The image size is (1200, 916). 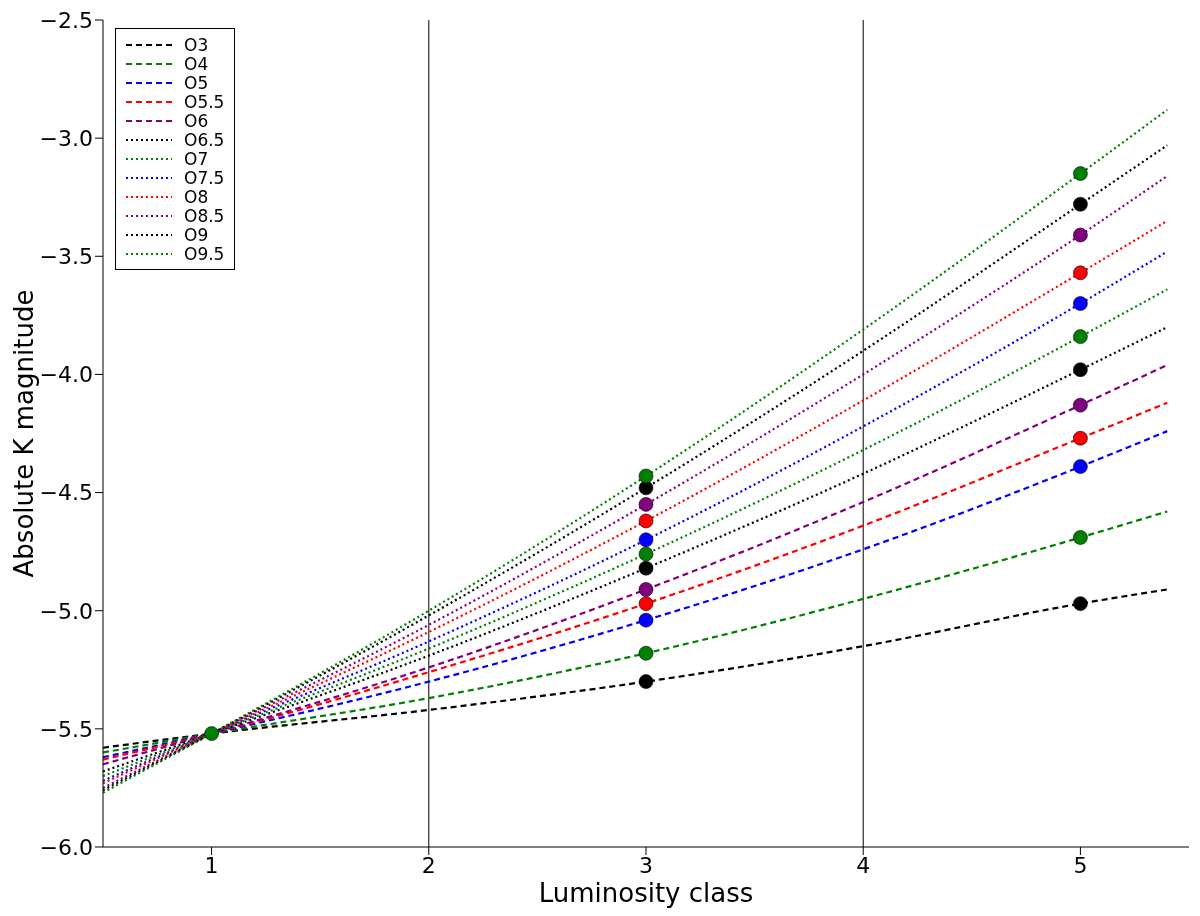 I want to click on legend-label: O5, so click(x=196, y=82).